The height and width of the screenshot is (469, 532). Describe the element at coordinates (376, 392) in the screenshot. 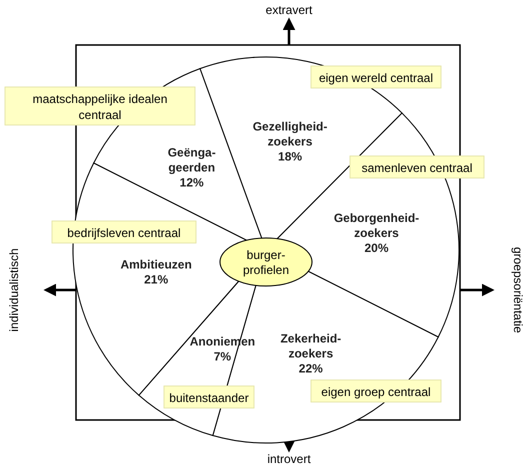

I see `text: eigen groep centraal` at that location.